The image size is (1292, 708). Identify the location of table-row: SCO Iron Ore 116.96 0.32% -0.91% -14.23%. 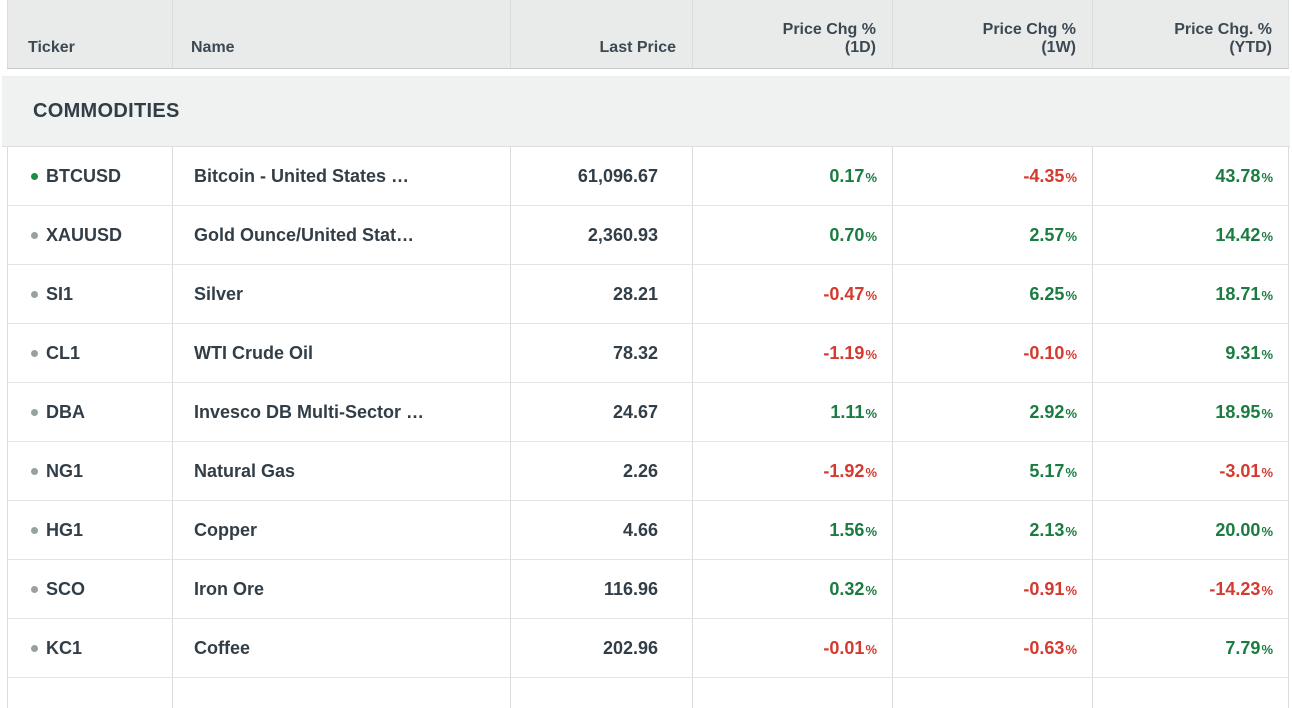
(648, 589).